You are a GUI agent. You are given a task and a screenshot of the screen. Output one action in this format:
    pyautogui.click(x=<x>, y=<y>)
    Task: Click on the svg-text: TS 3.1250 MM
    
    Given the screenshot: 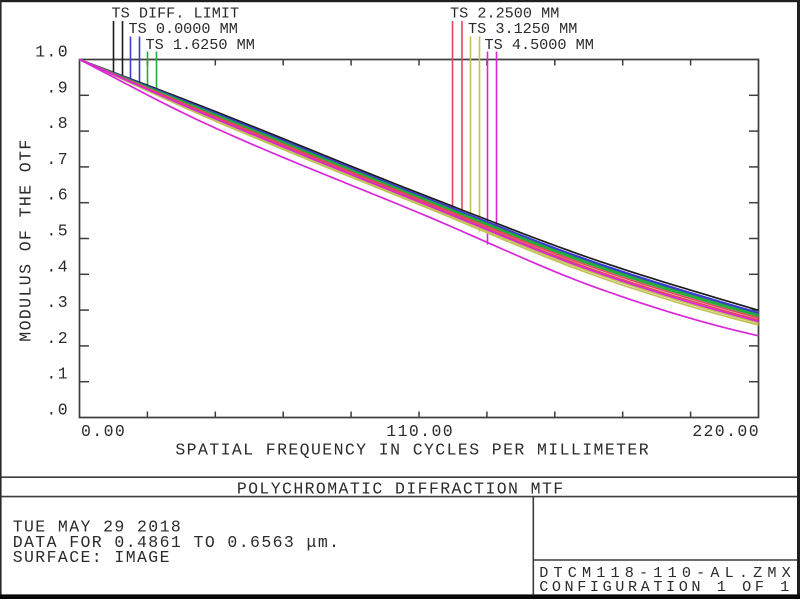 What is the action you would take?
    pyautogui.click(x=522, y=29)
    